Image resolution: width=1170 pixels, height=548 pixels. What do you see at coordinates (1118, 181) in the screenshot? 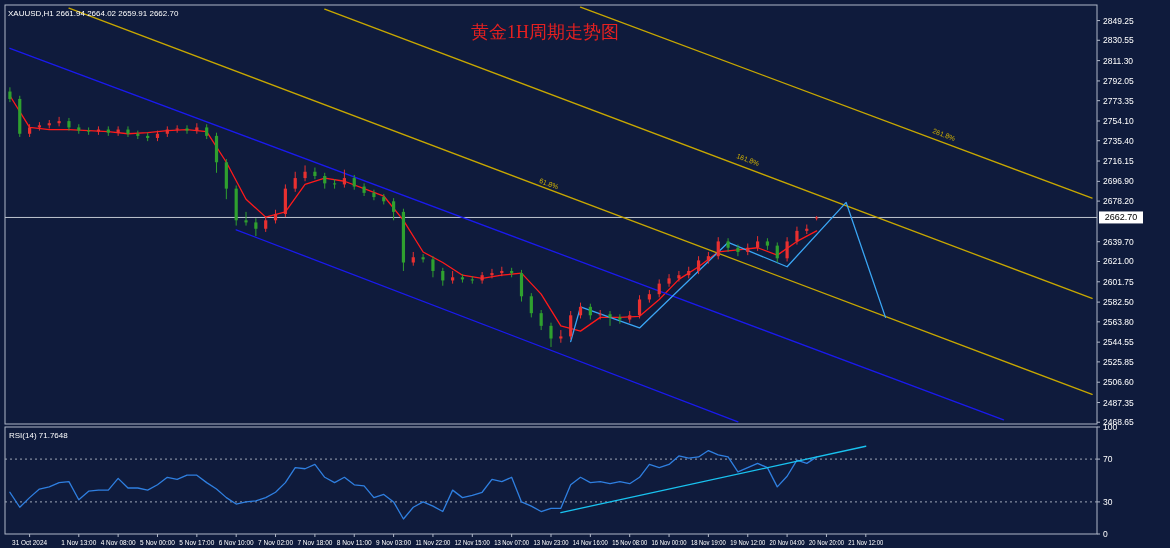
I see `y-tick-label: 2696.90` at bounding box center [1118, 181].